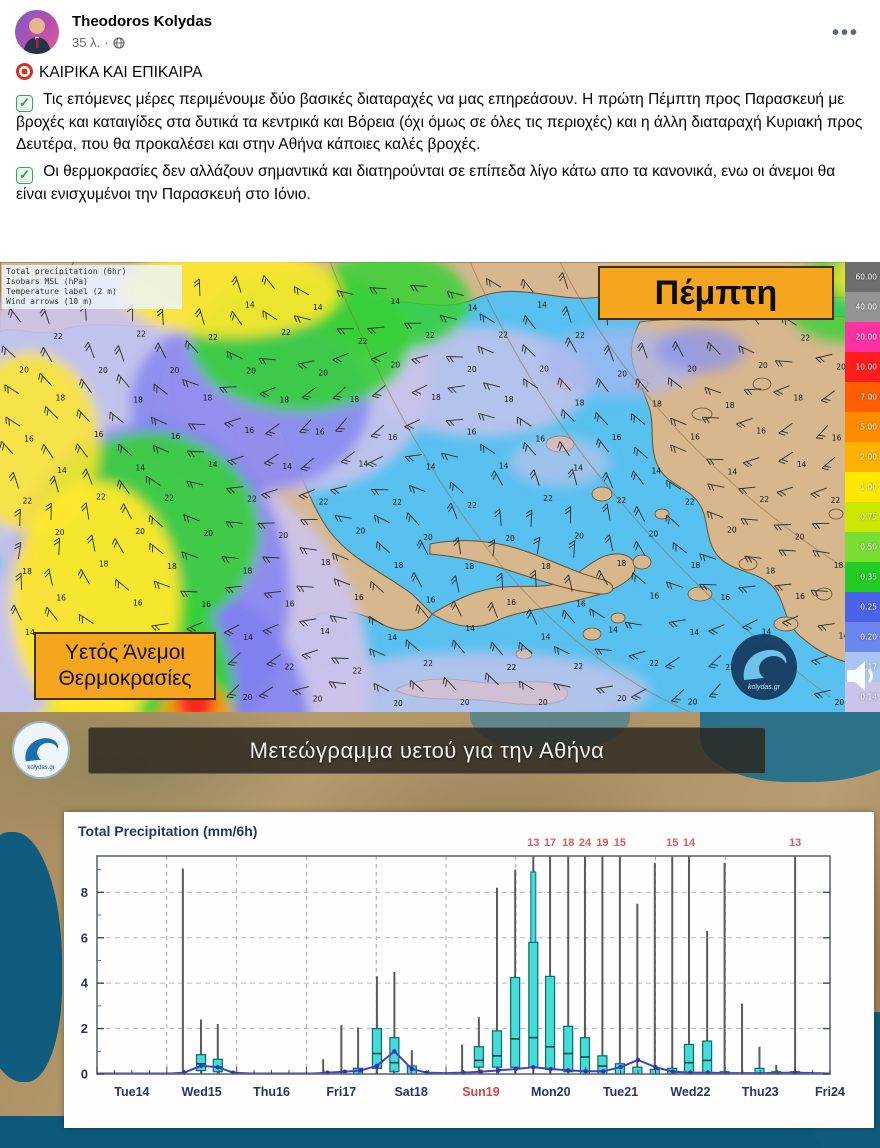  I want to click on target-emoji-icon, so click(24, 71).